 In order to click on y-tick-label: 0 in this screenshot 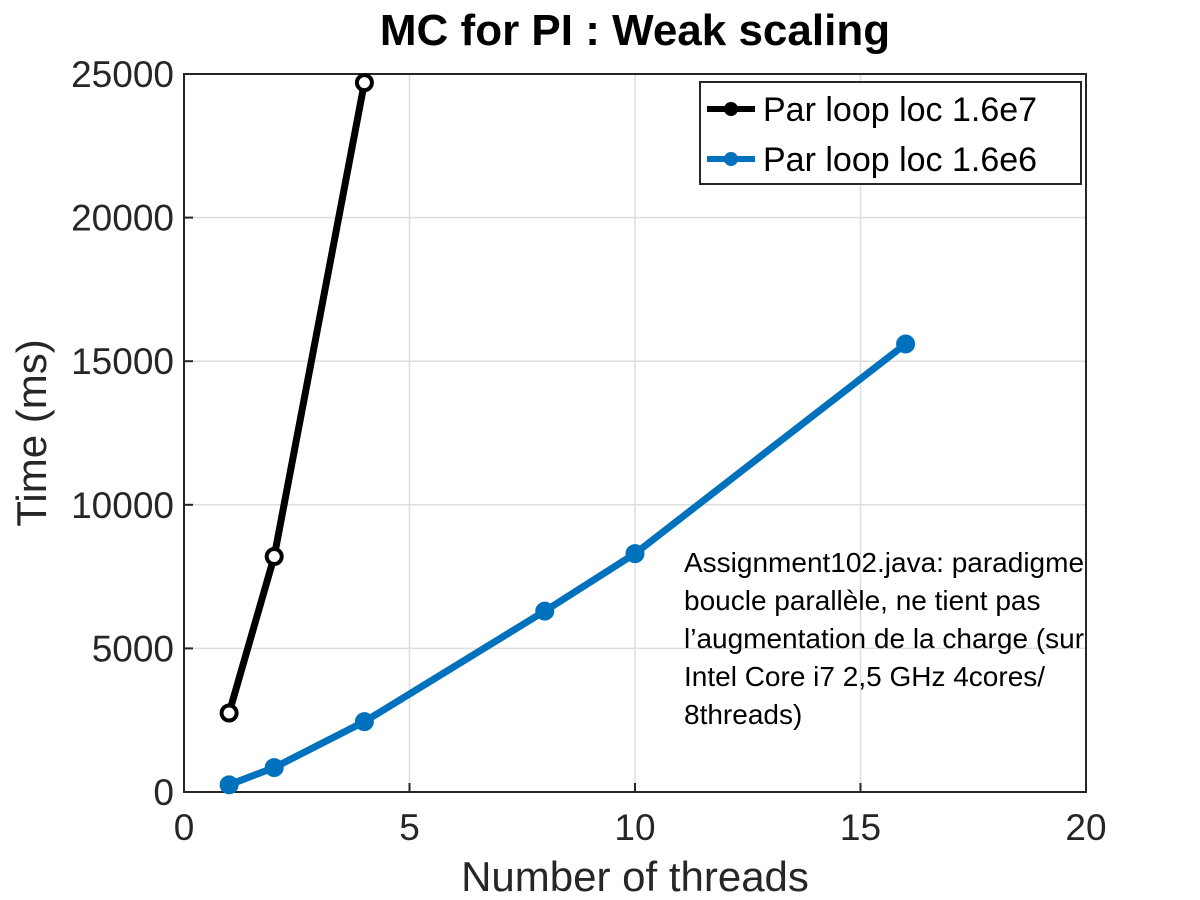, I will do `click(163, 792)`.